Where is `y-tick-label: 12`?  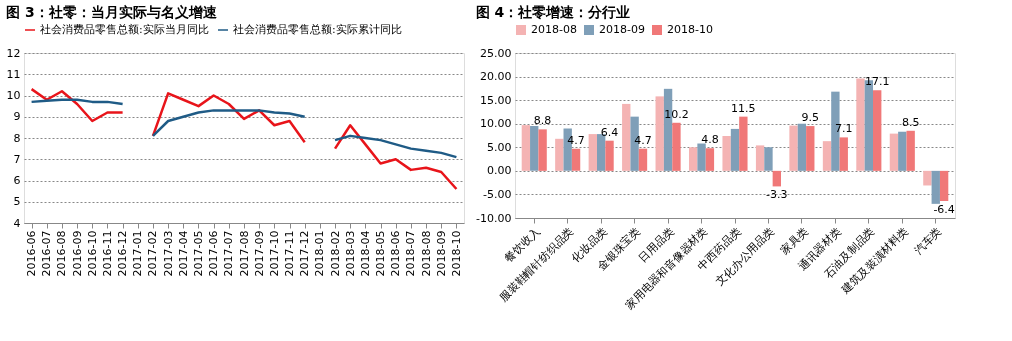
y-tick-label: 12 is located at coordinates (13, 53).